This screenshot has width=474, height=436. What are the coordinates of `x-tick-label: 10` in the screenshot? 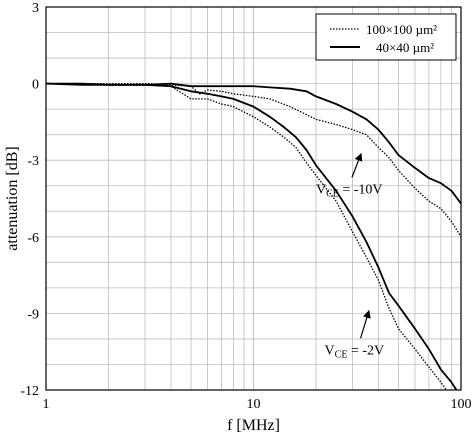 It's located at (254, 404).